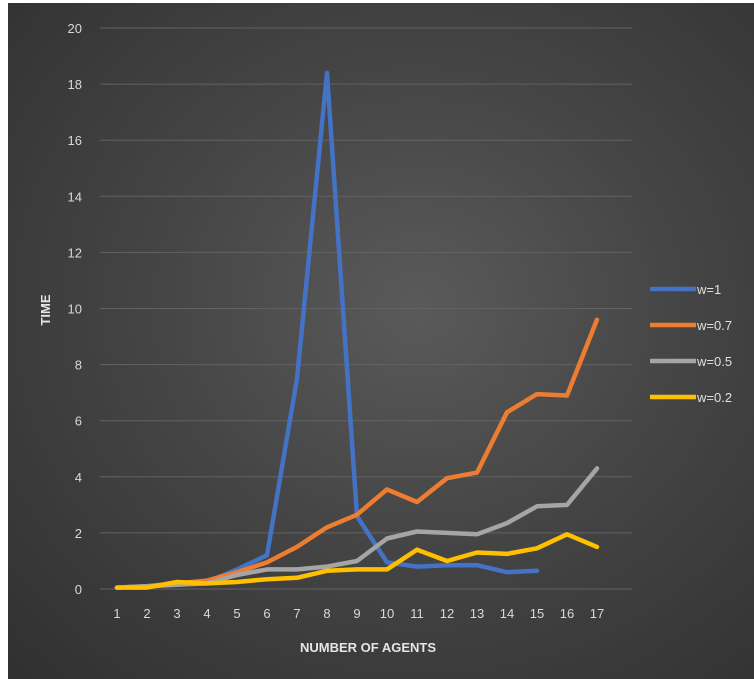 The width and height of the screenshot is (754, 679). What do you see at coordinates (417, 613) in the screenshot?
I see `x-tick-label: 11` at bounding box center [417, 613].